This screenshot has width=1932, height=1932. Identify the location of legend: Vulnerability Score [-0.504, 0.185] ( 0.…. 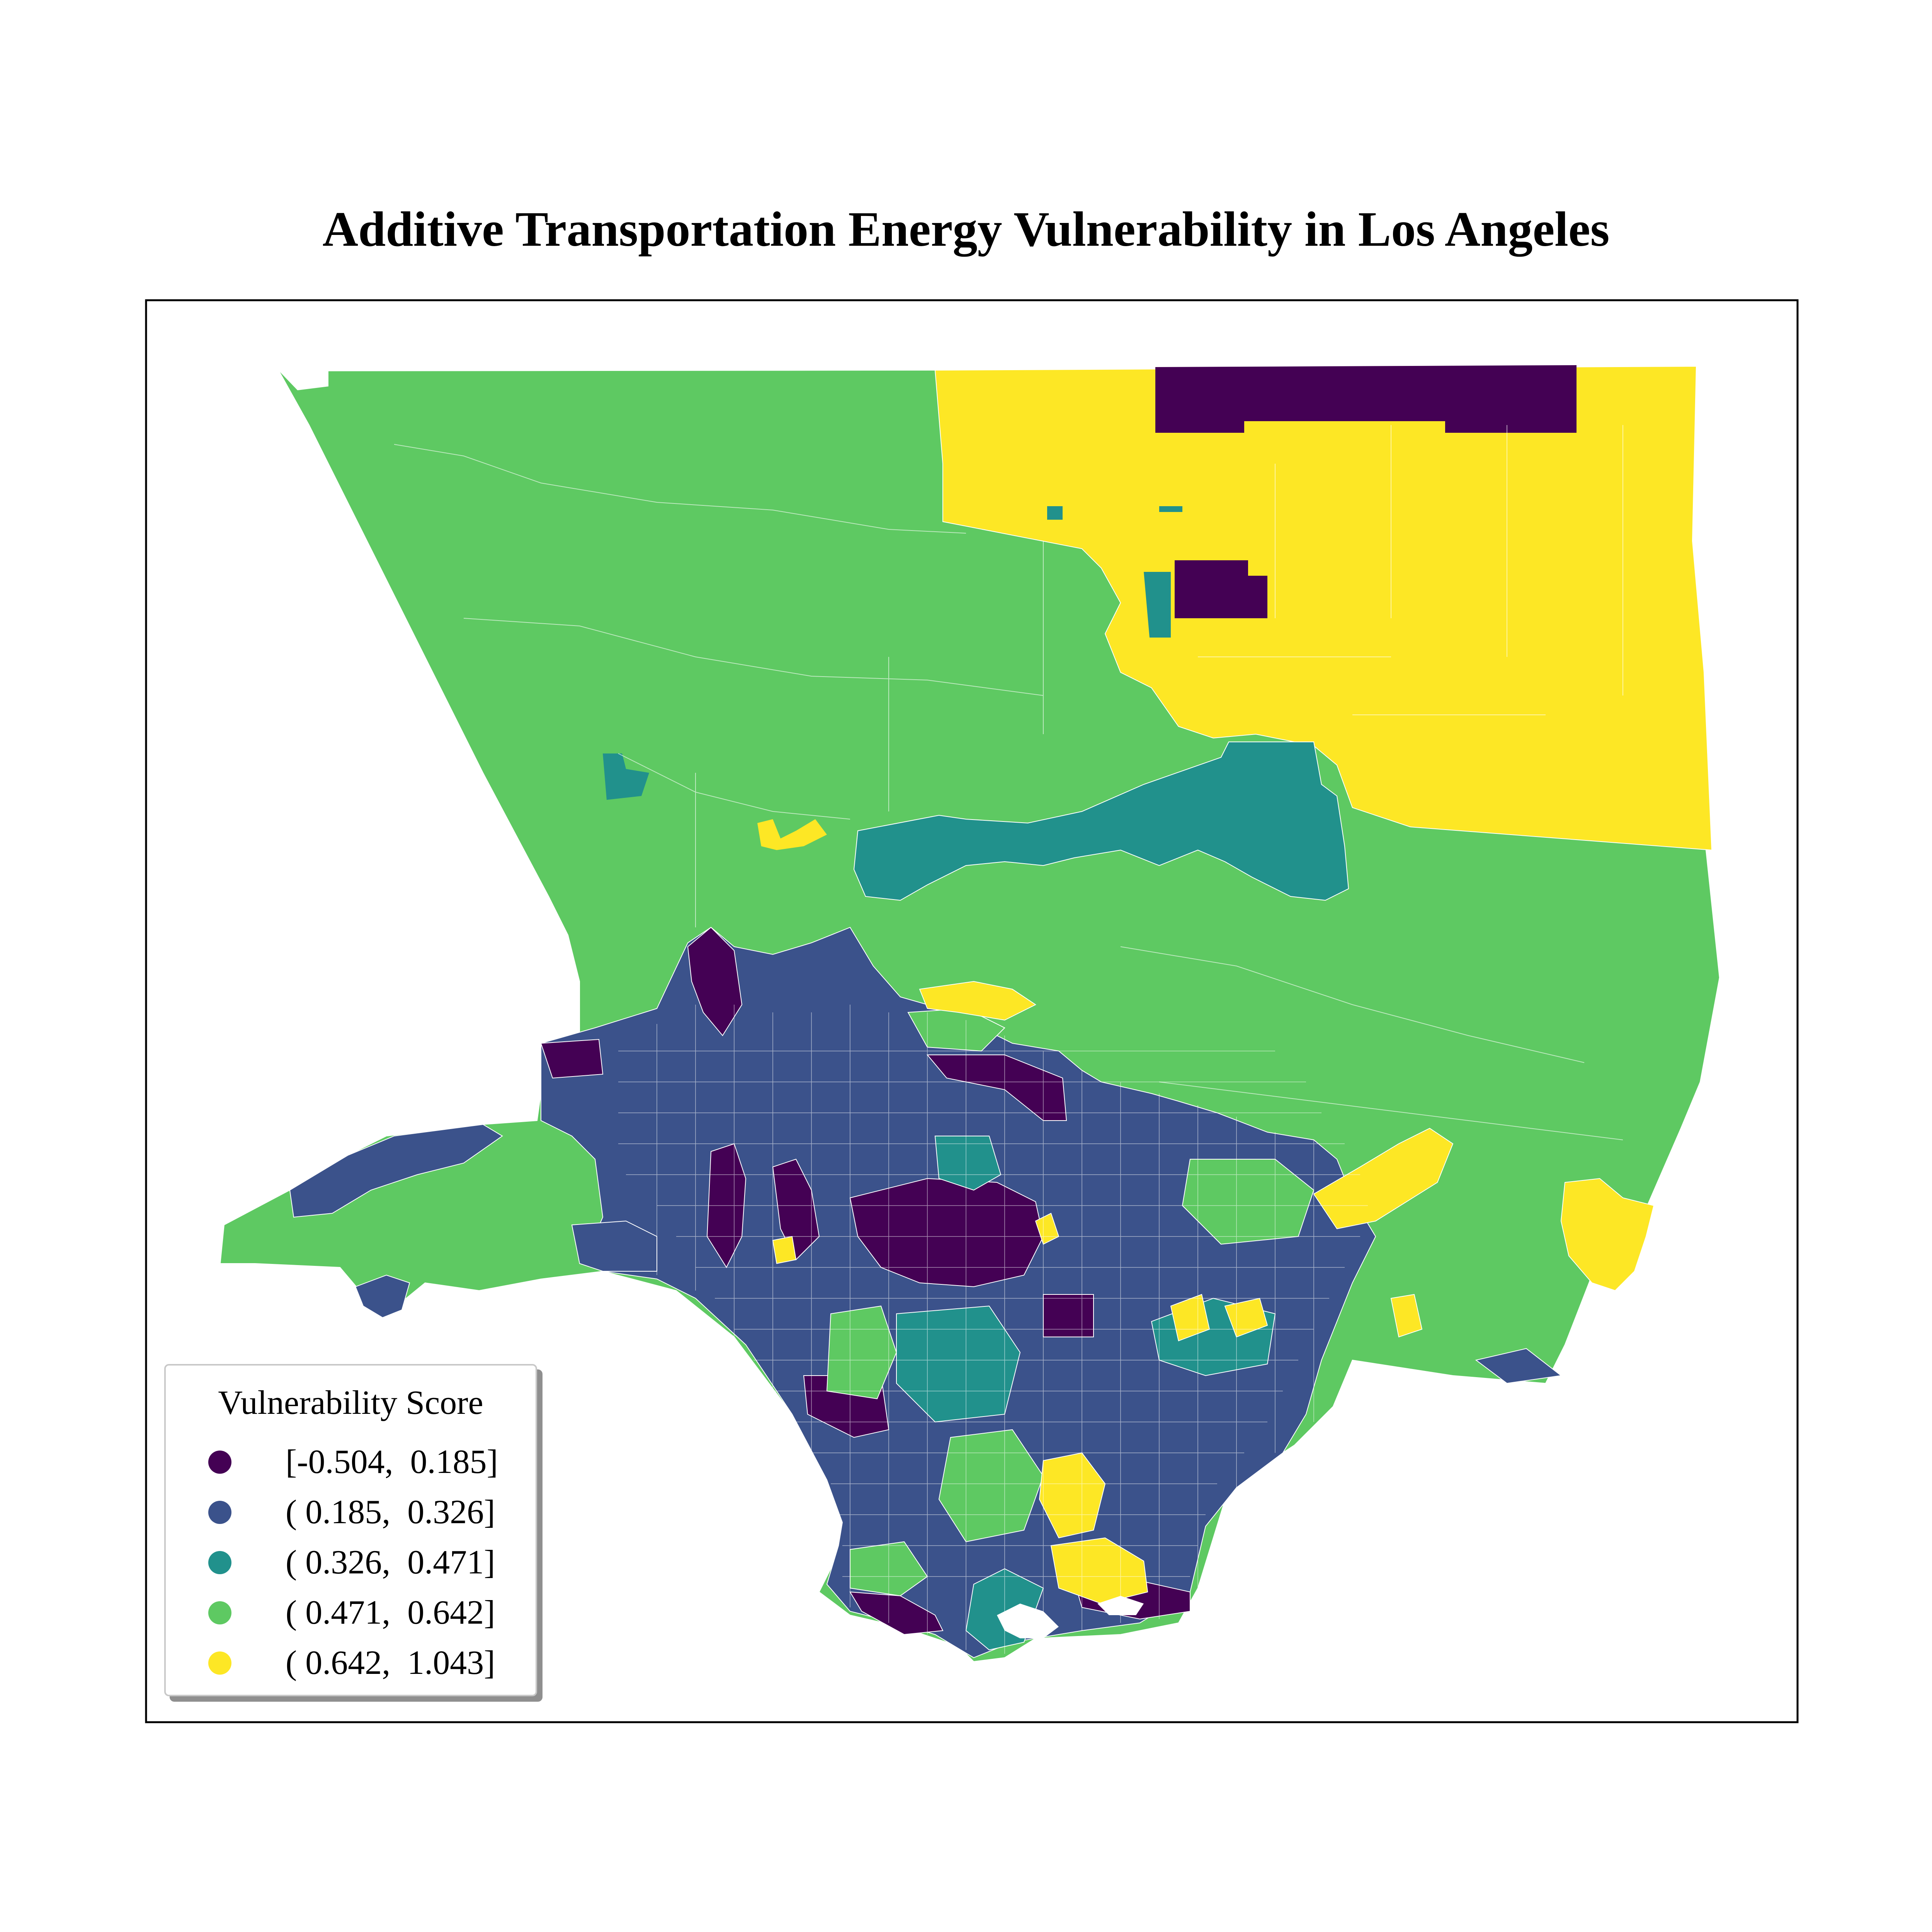
(351, 1530).